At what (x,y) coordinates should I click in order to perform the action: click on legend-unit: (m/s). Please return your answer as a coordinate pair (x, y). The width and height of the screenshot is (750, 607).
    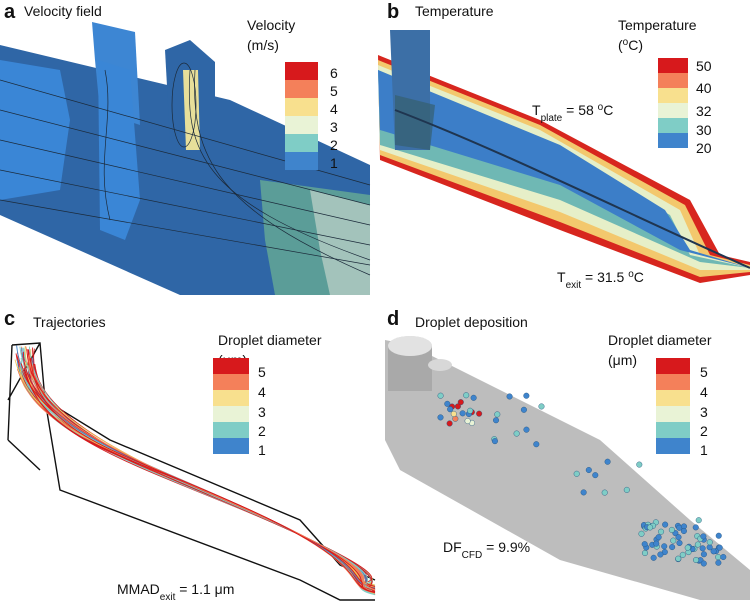
    Looking at the image, I should click on (263, 45).